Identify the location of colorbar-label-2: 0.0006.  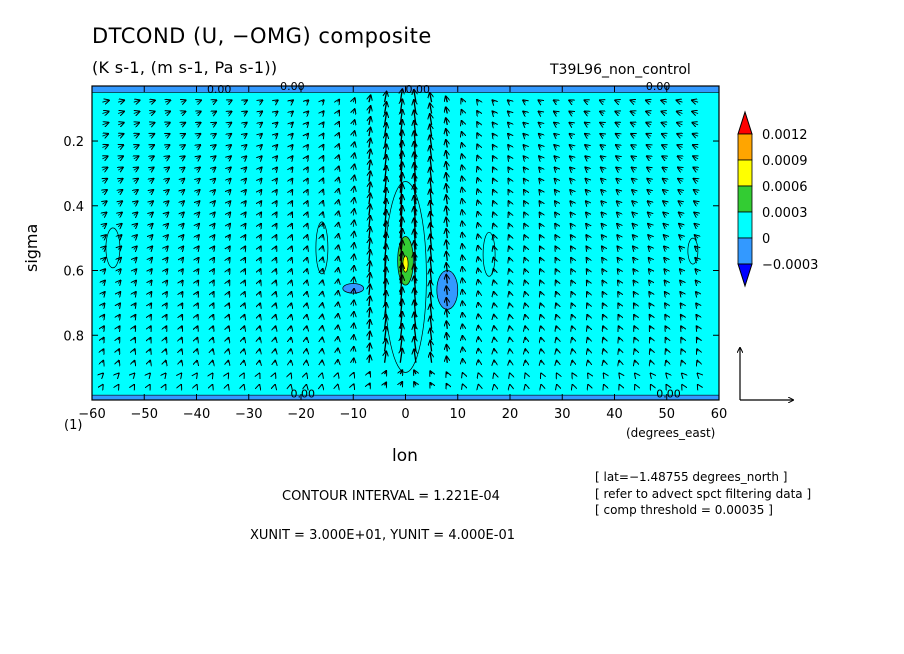
(785, 187).